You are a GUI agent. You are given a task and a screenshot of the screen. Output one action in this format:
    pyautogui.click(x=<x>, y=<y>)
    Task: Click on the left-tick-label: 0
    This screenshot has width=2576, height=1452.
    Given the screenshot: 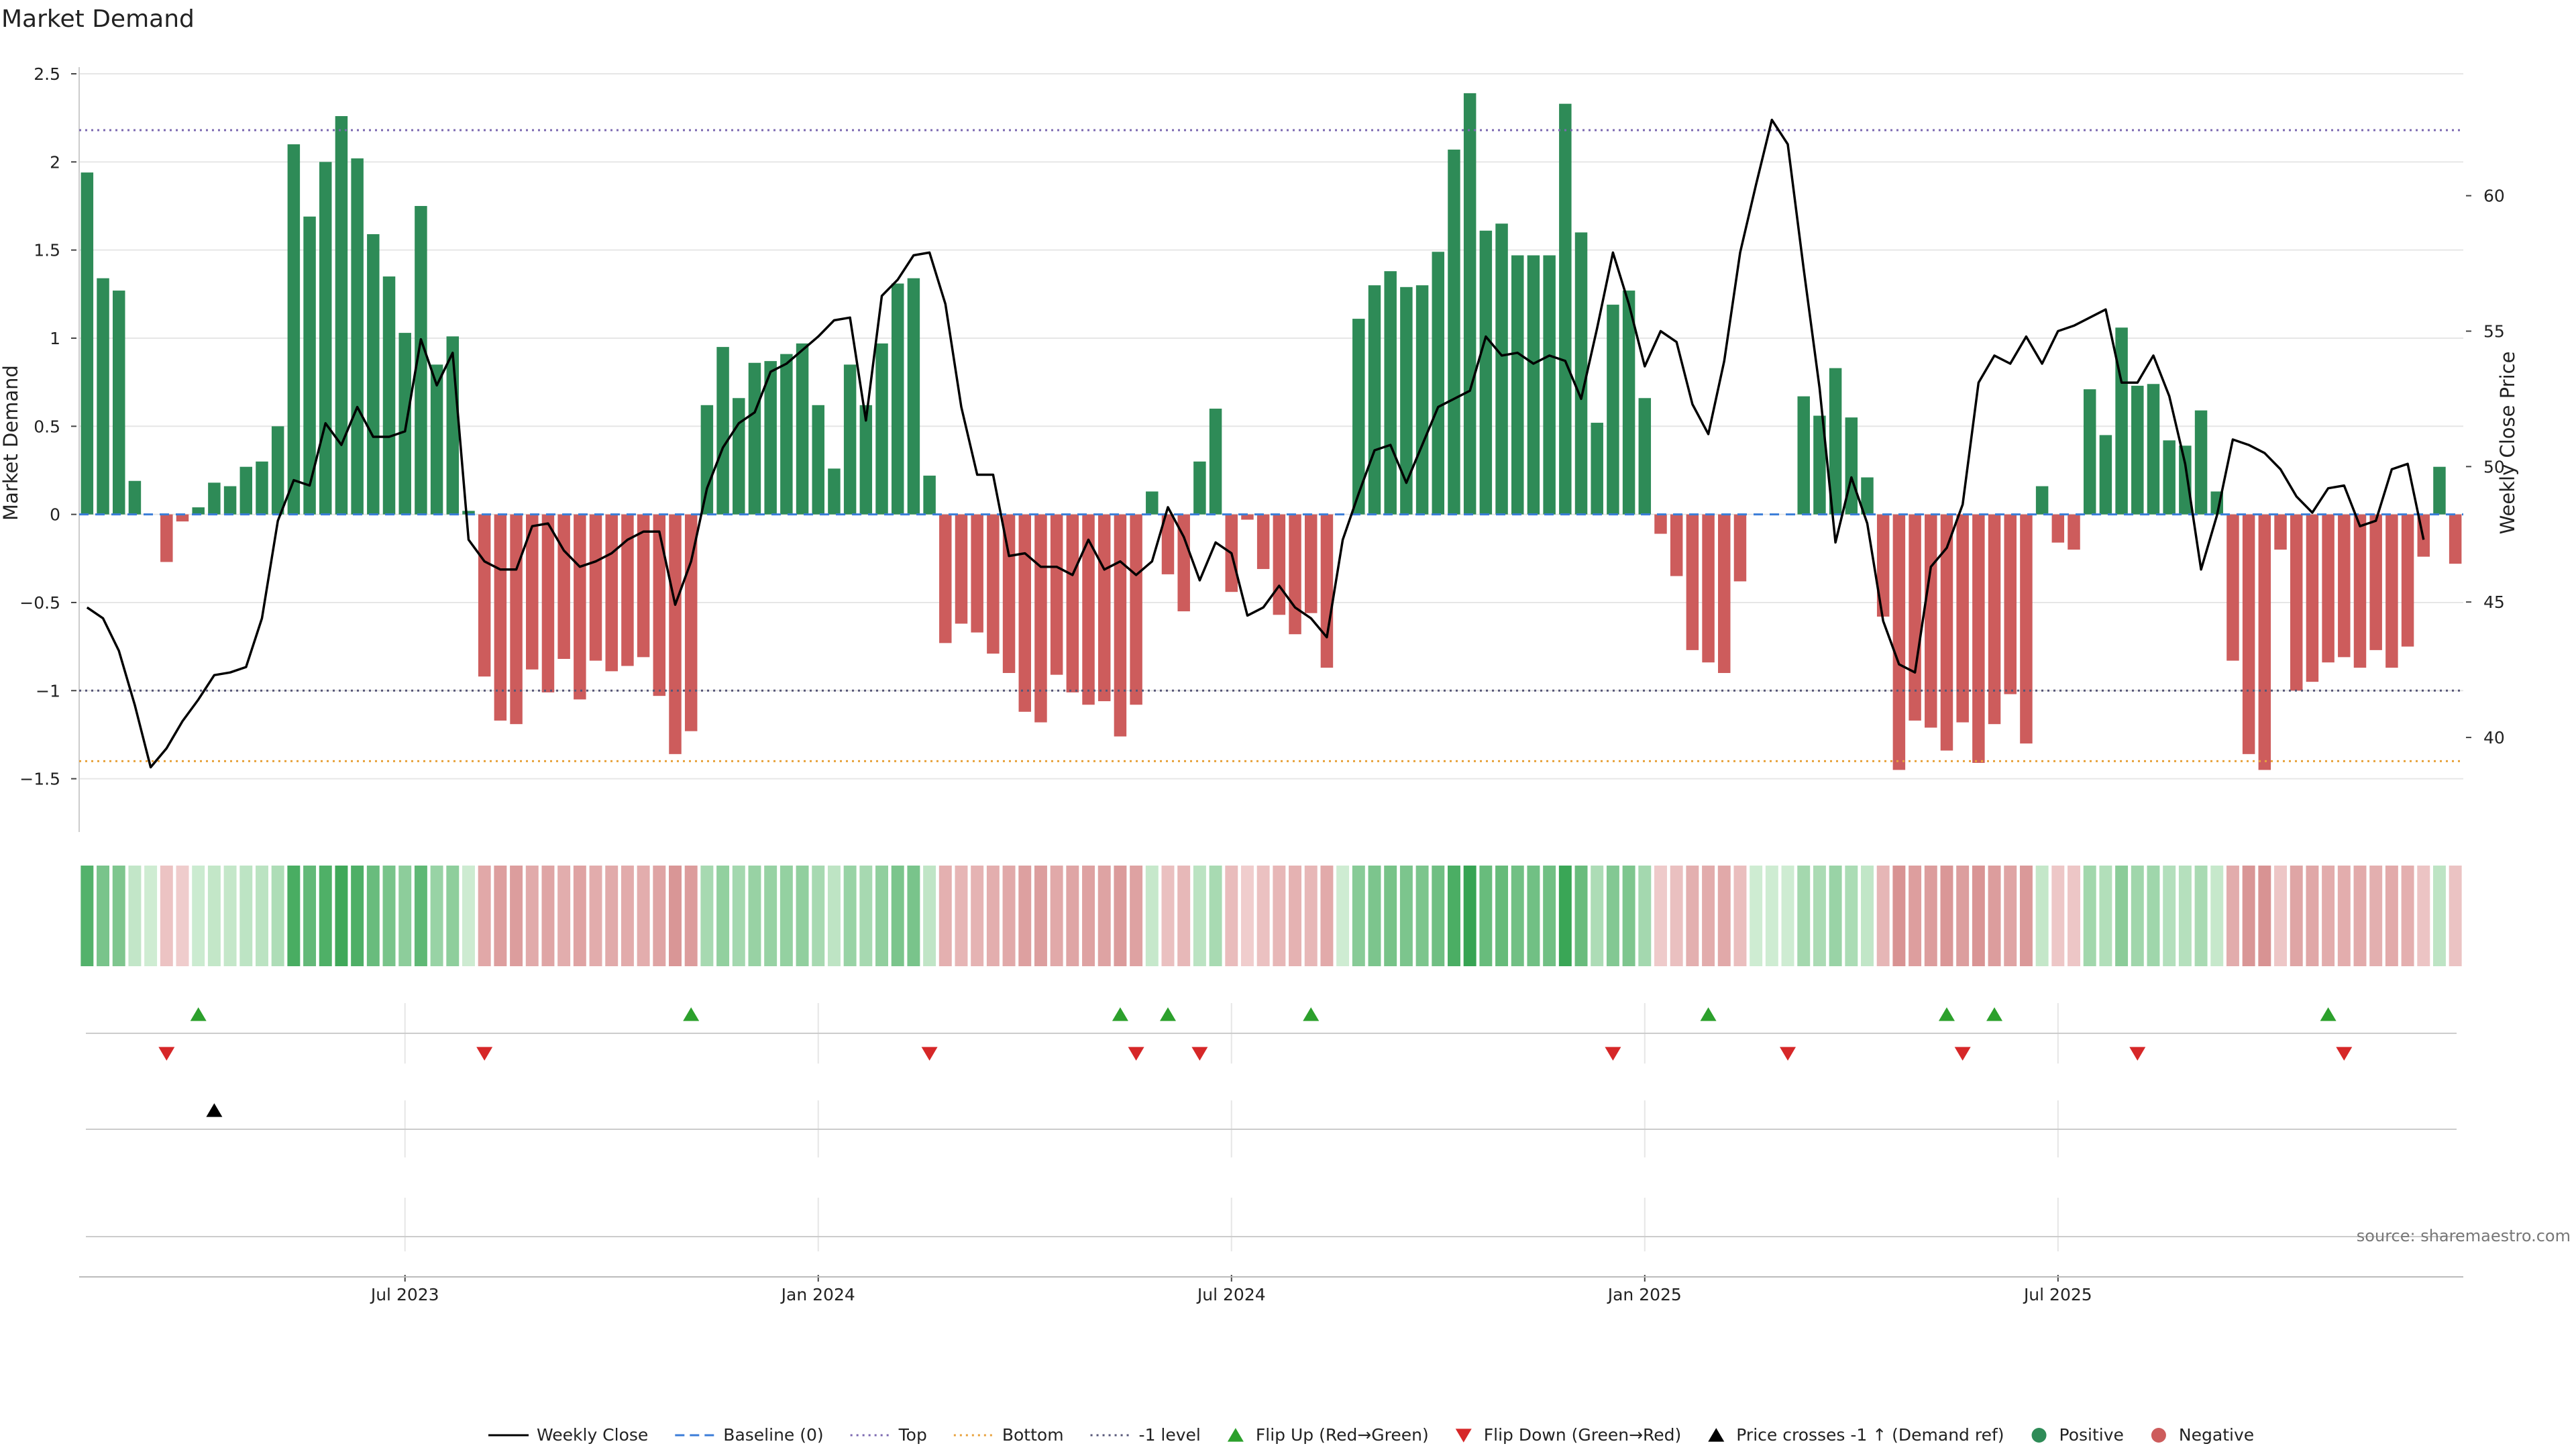 What is the action you would take?
    pyautogui.click(x=55, y=515)
    